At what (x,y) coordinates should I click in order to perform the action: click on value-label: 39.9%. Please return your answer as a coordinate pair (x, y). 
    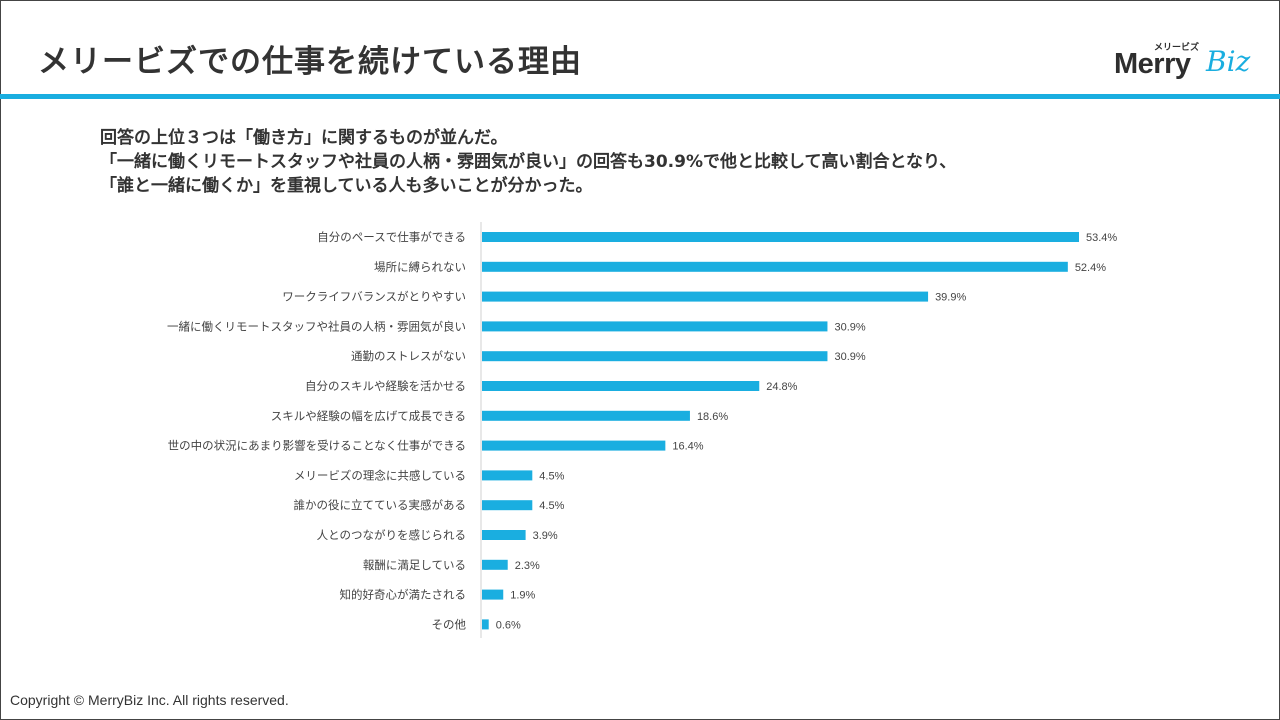
    Looking at the image, I should click on (950, 298).